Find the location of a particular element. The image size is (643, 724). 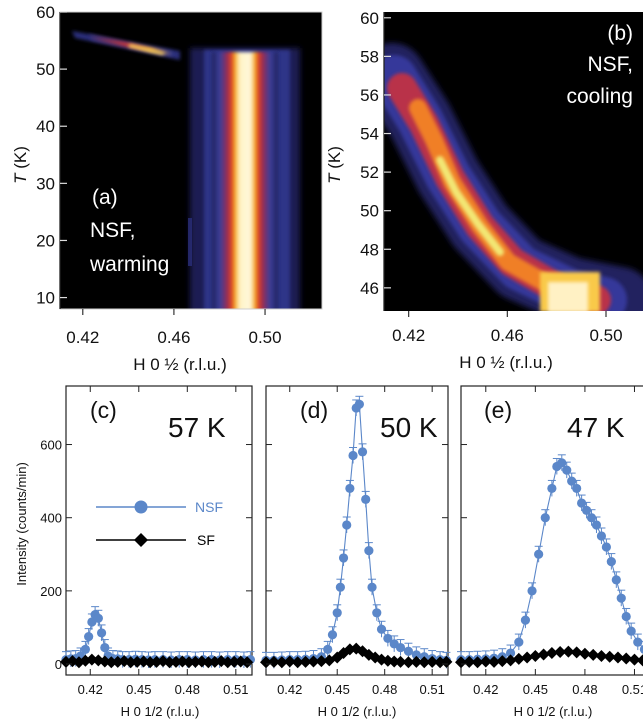

x-tick-label: 0.50 is located at coordinates (264, 337).